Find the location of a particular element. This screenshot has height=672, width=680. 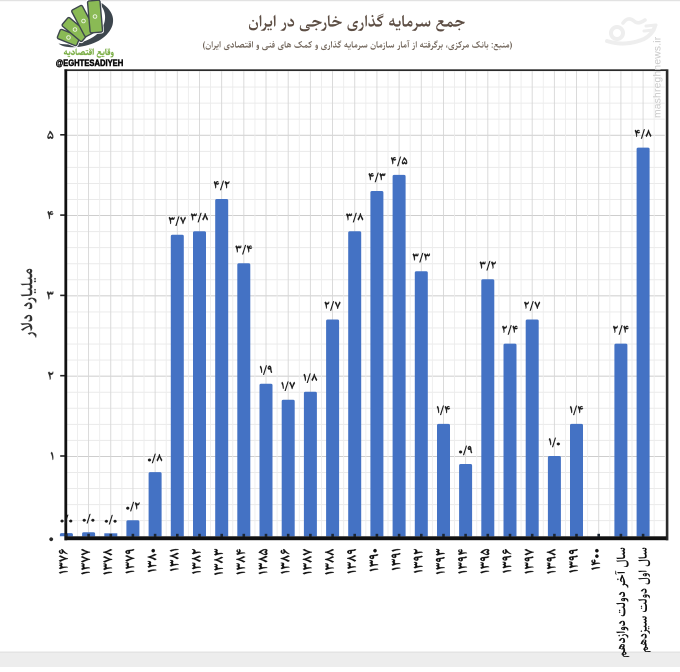

svg-text: @EGHTESADIYEH is located at coordinates (90, 63).